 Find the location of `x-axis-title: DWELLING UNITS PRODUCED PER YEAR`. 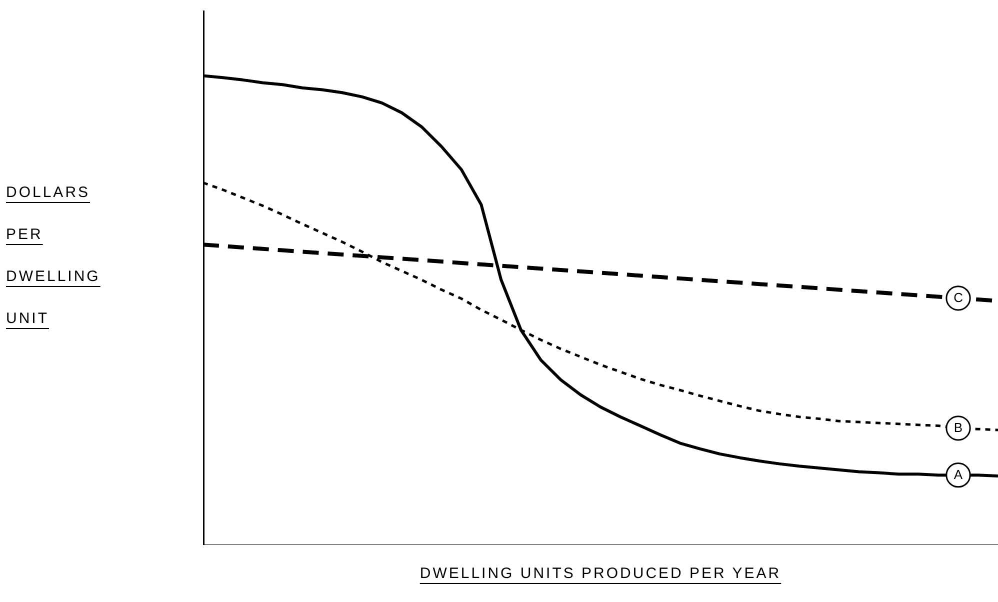

x-axis-title: DWELLING UNITS PRODUCED PER YEAR is located at coordinates (600, 573).